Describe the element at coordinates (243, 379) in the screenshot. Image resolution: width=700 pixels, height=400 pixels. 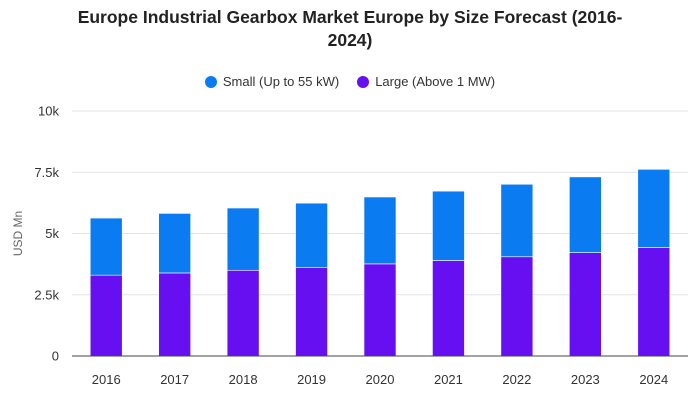
I see `x-tick-label: 2018` at that location.